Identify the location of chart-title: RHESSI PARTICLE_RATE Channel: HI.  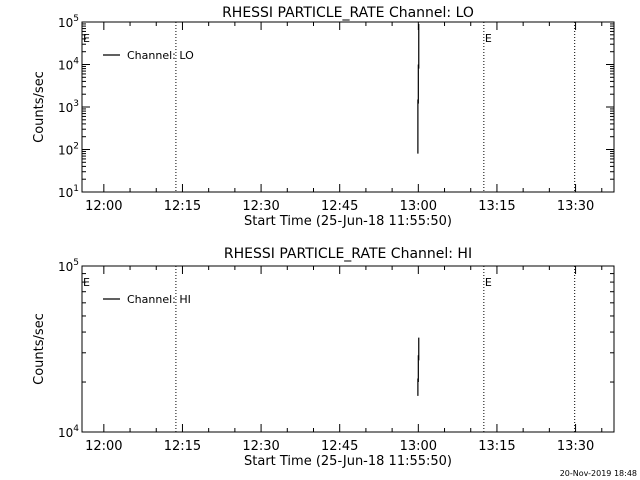
(348, 254).